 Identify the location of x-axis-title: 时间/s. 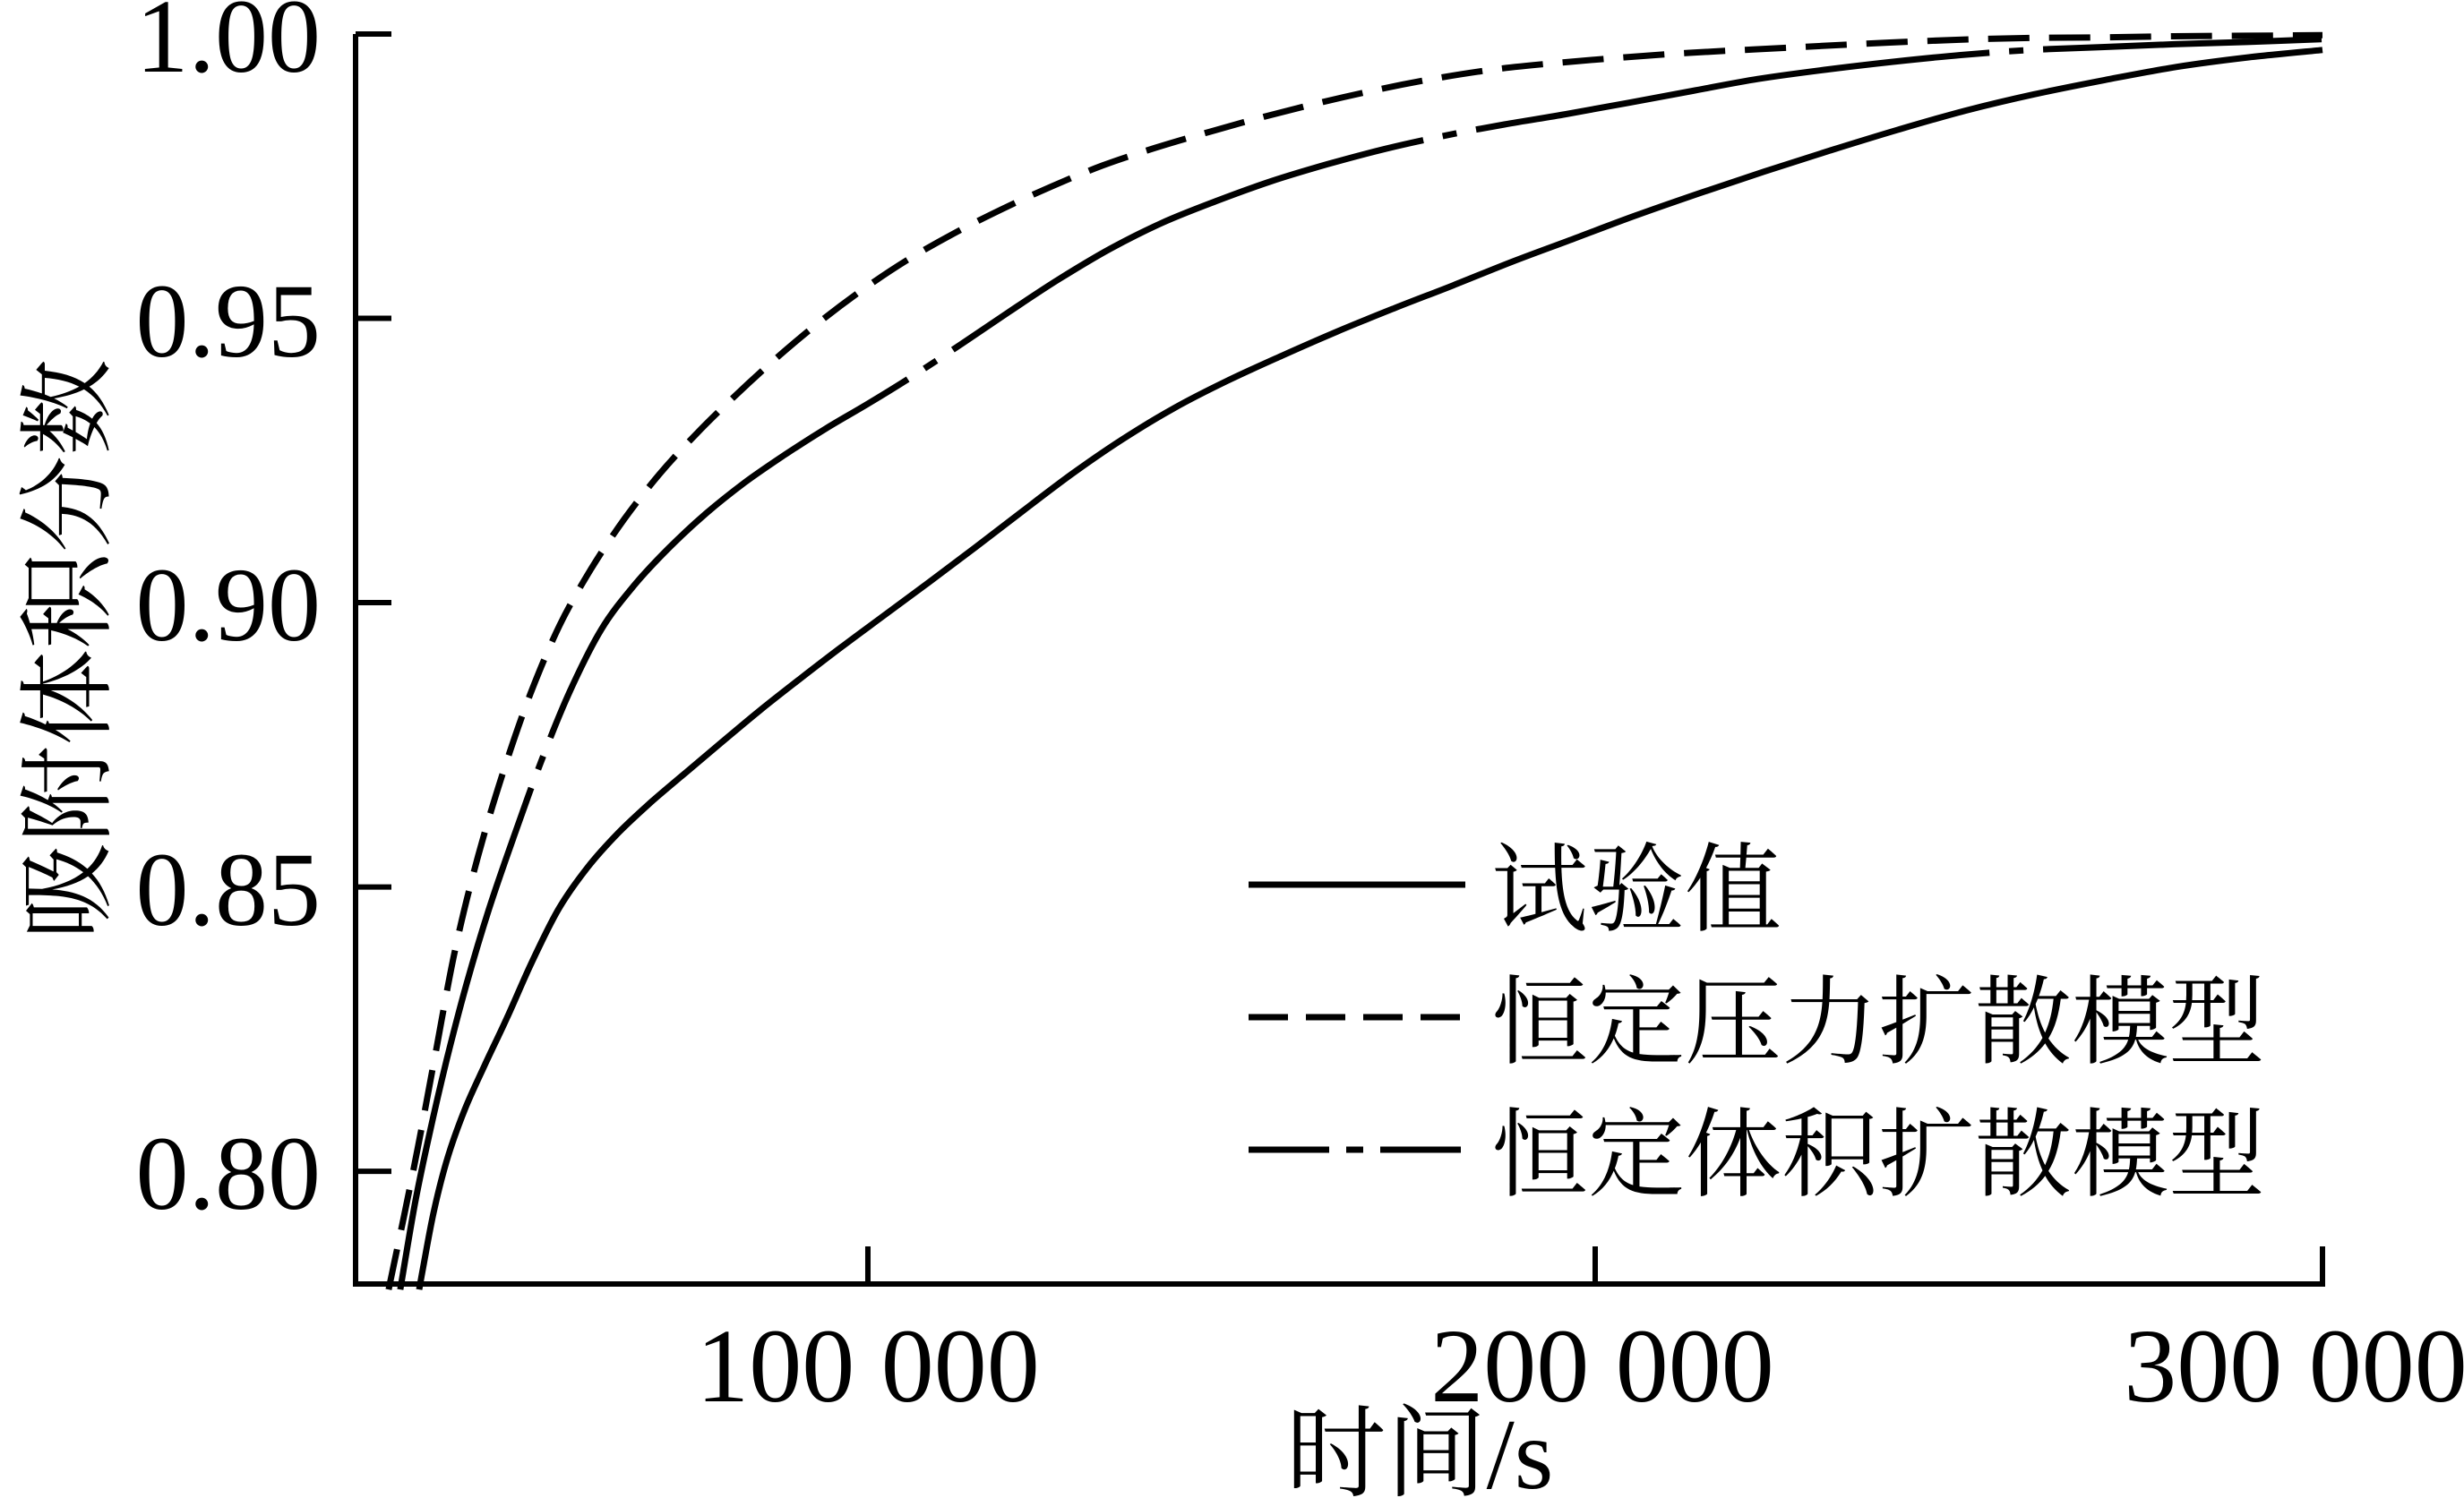
(1419, 1449).